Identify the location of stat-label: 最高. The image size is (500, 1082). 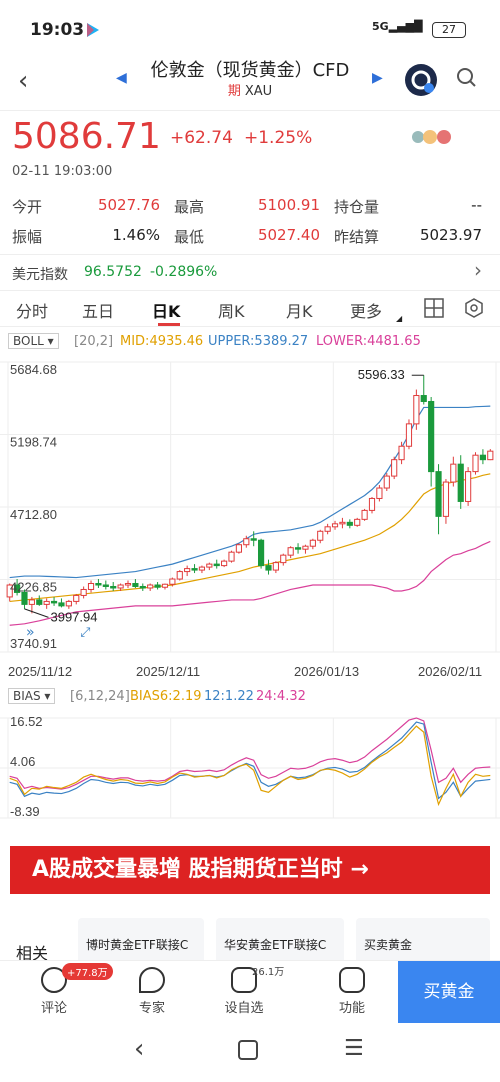
(189, 207).